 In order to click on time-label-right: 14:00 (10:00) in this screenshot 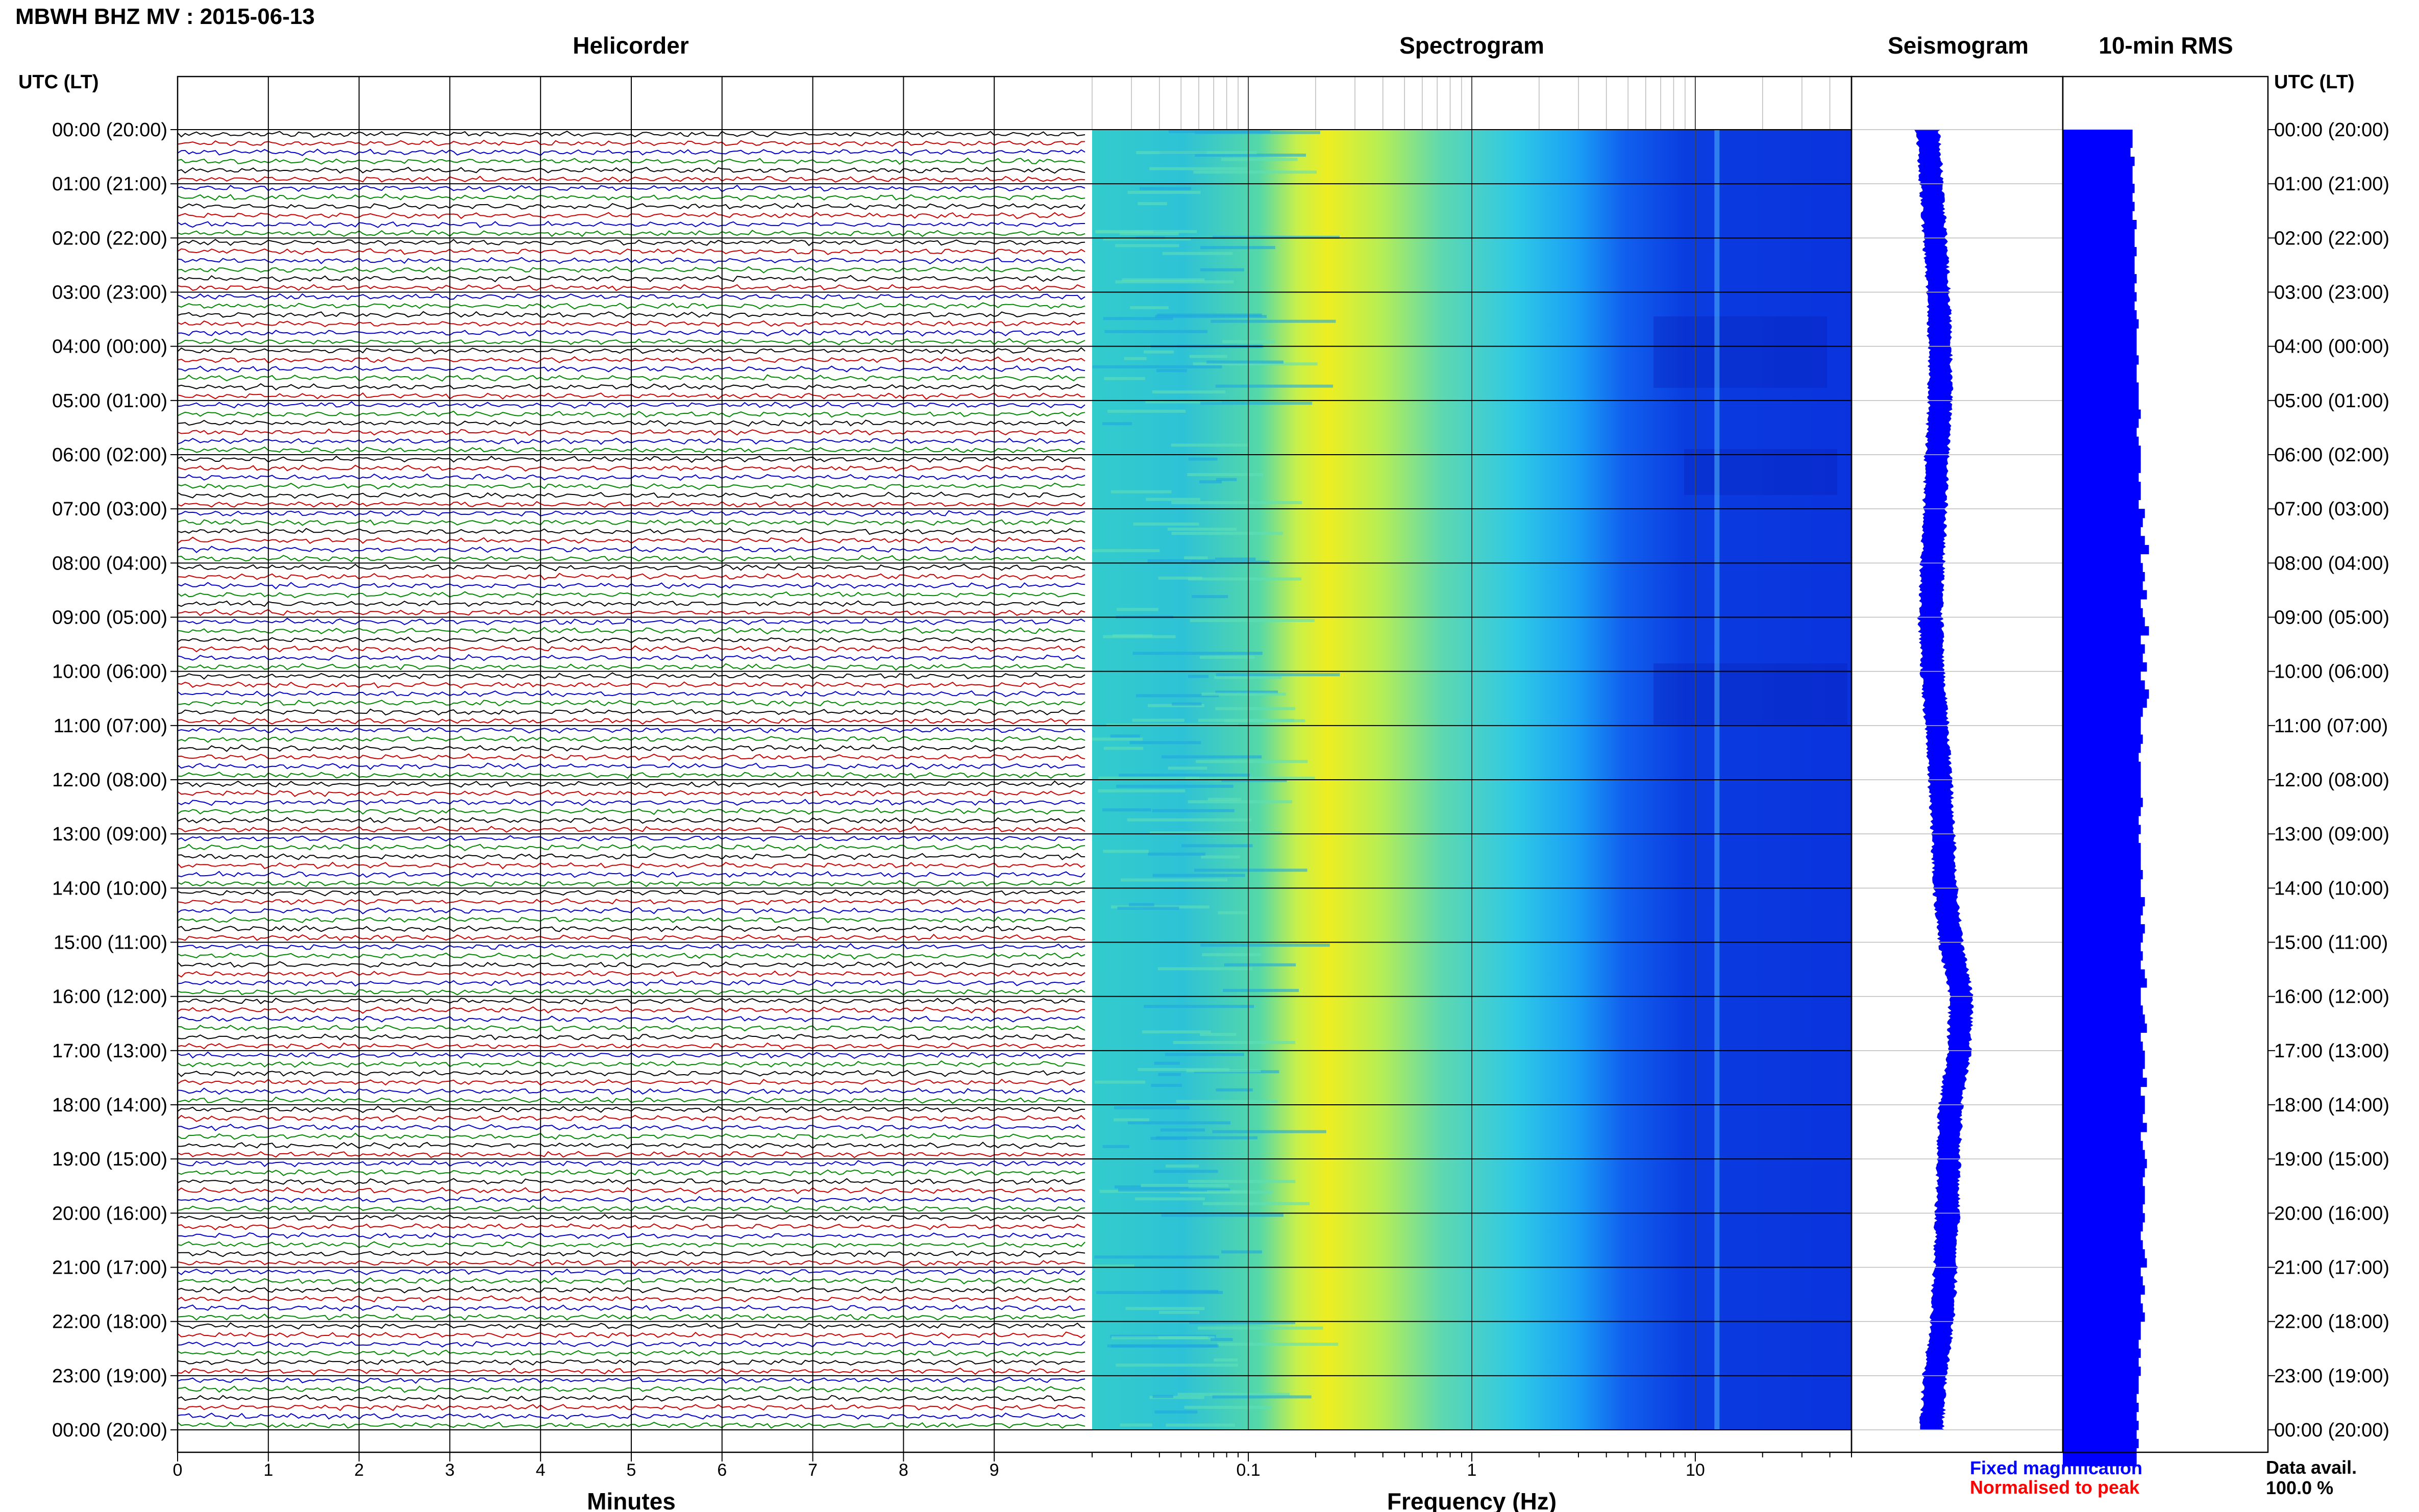, I will do `click(2331, 888)`.